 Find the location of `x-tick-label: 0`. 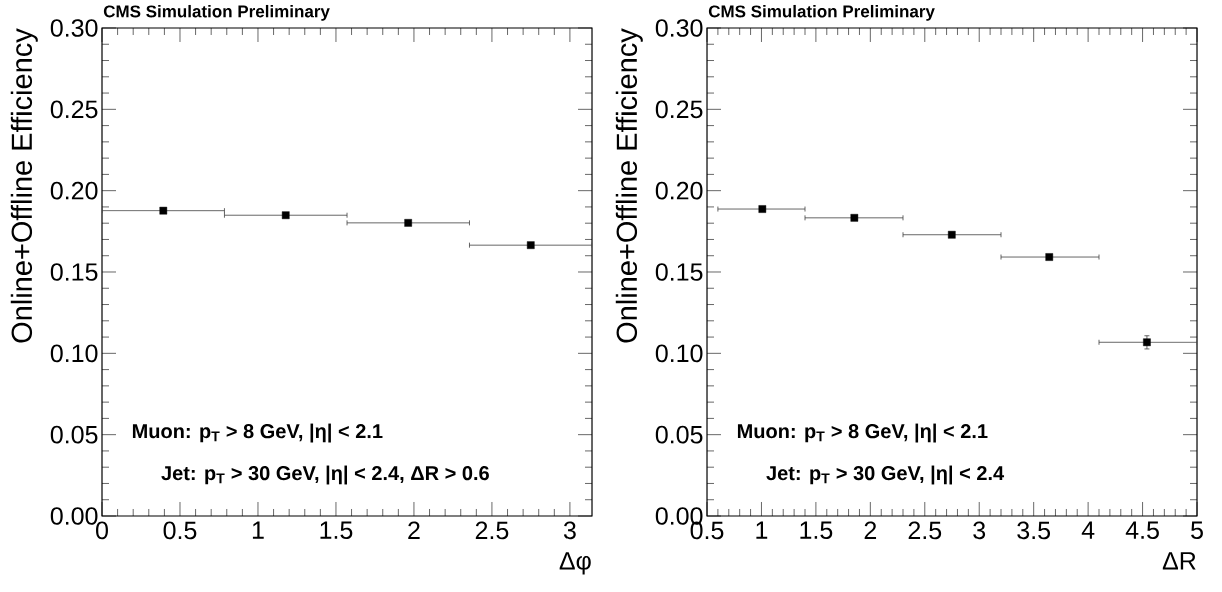

x-tick-label: 0 is located at coordinates (102, 530).